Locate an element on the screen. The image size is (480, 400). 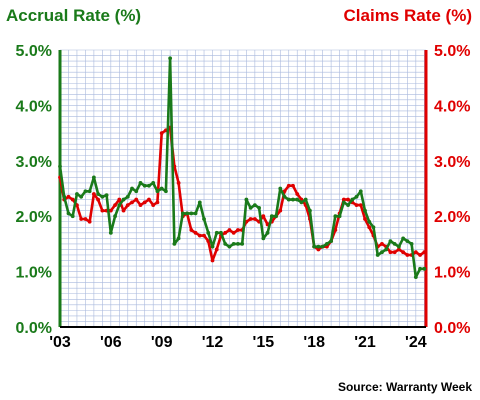
right-tick-label: 2.0% is located at coordinates (452, 217).